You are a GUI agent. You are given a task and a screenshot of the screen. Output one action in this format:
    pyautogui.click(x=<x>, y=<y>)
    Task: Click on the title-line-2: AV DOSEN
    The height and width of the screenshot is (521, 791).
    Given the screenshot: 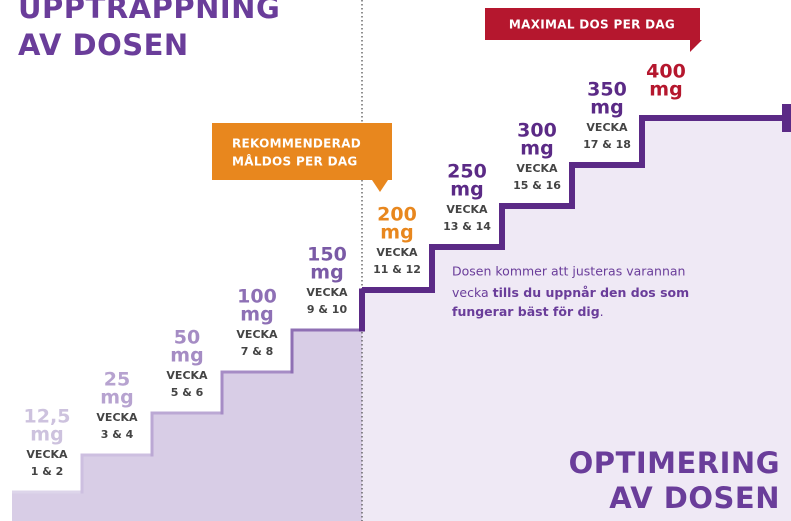 What is the action you would take?
    pyautogui.click(x=103, y=45)
    